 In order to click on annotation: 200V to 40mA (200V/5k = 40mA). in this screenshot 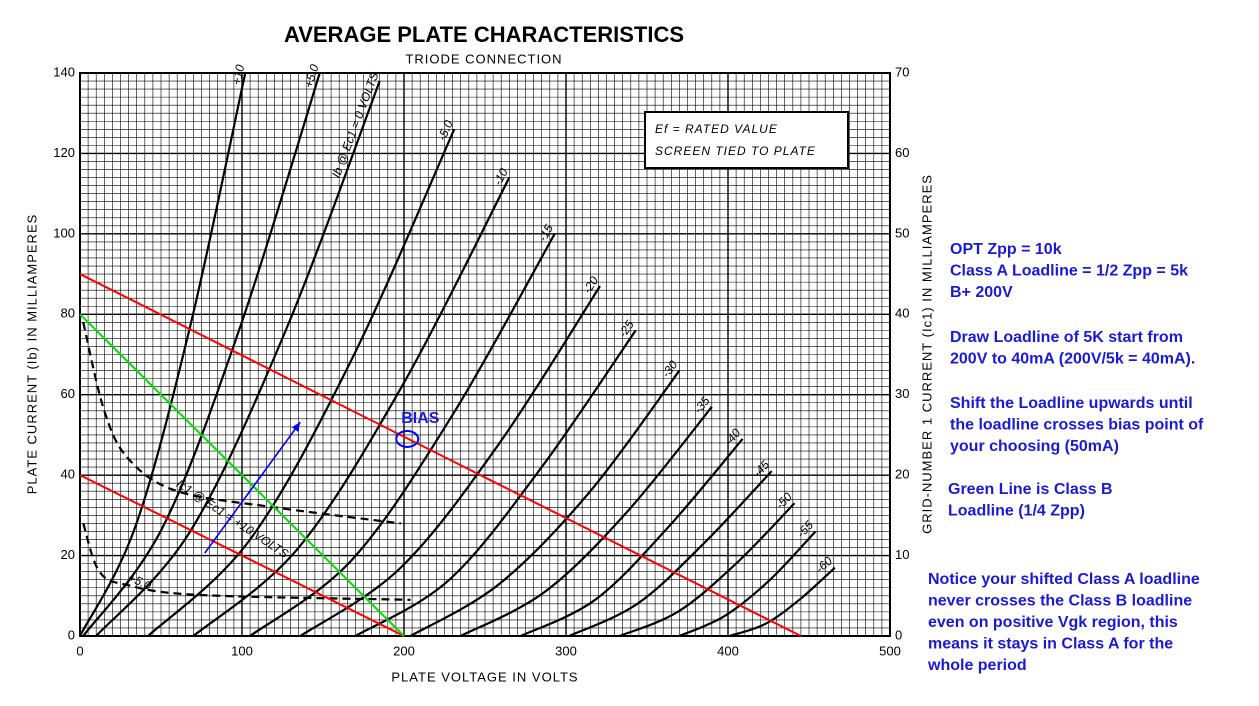, I will do `click(1072, 359)`.